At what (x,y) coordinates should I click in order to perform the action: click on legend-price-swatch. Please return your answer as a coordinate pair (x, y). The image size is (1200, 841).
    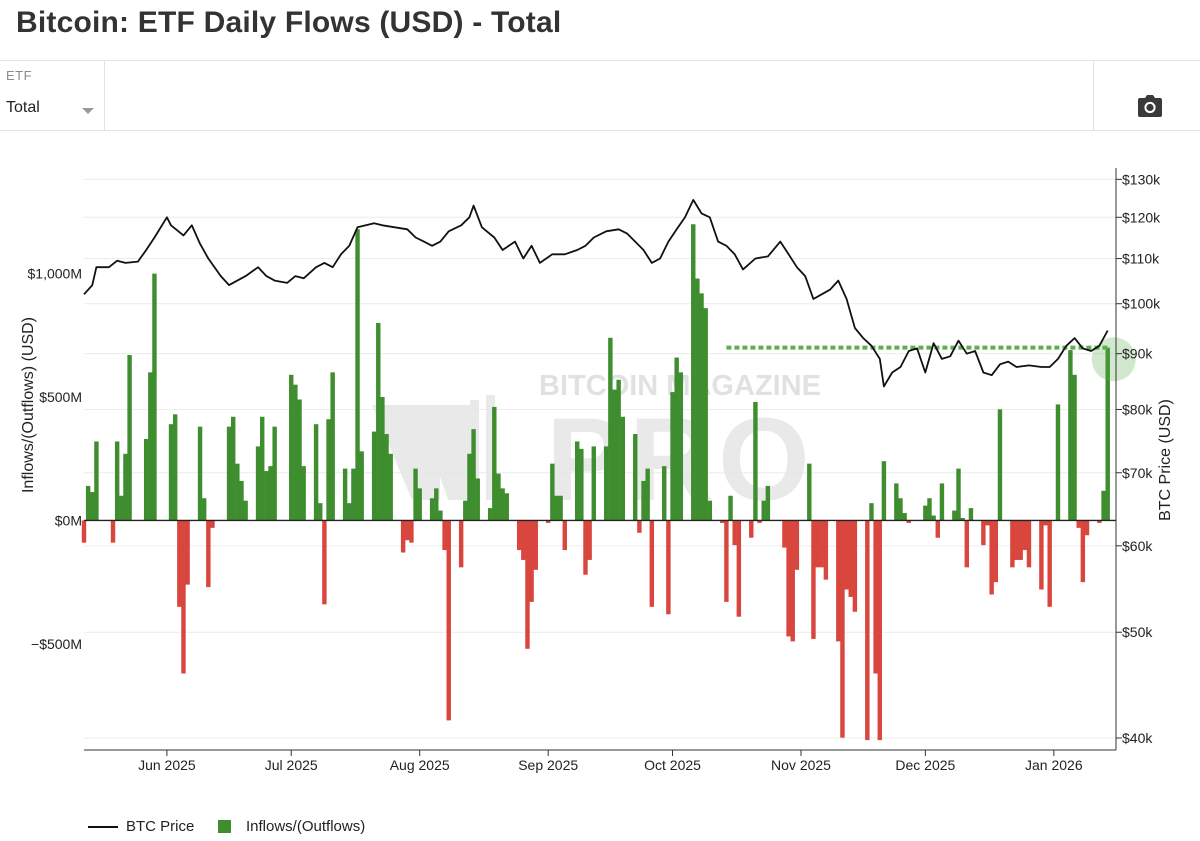
    Looking at the image, I should click on (103, 827).